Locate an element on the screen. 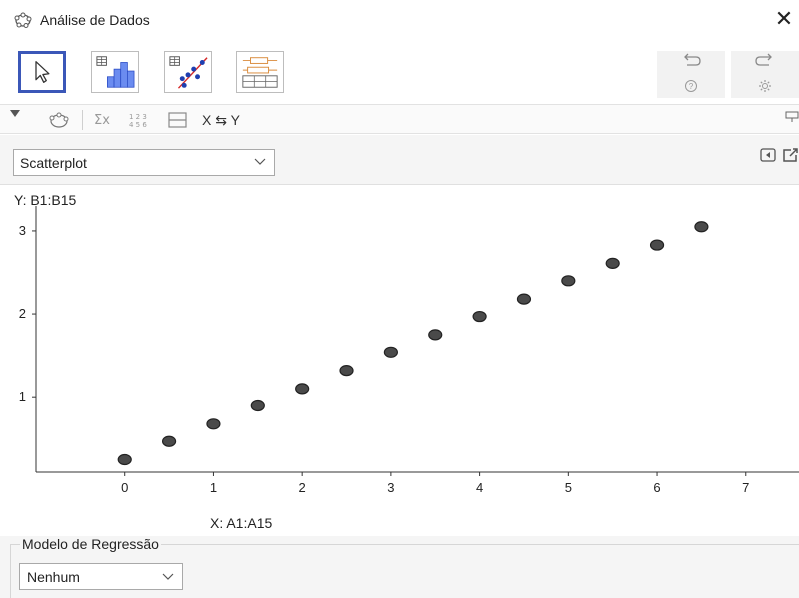 This screenshot has width=799, height=598. dock-window-icon is located at coordinates (792, 117).